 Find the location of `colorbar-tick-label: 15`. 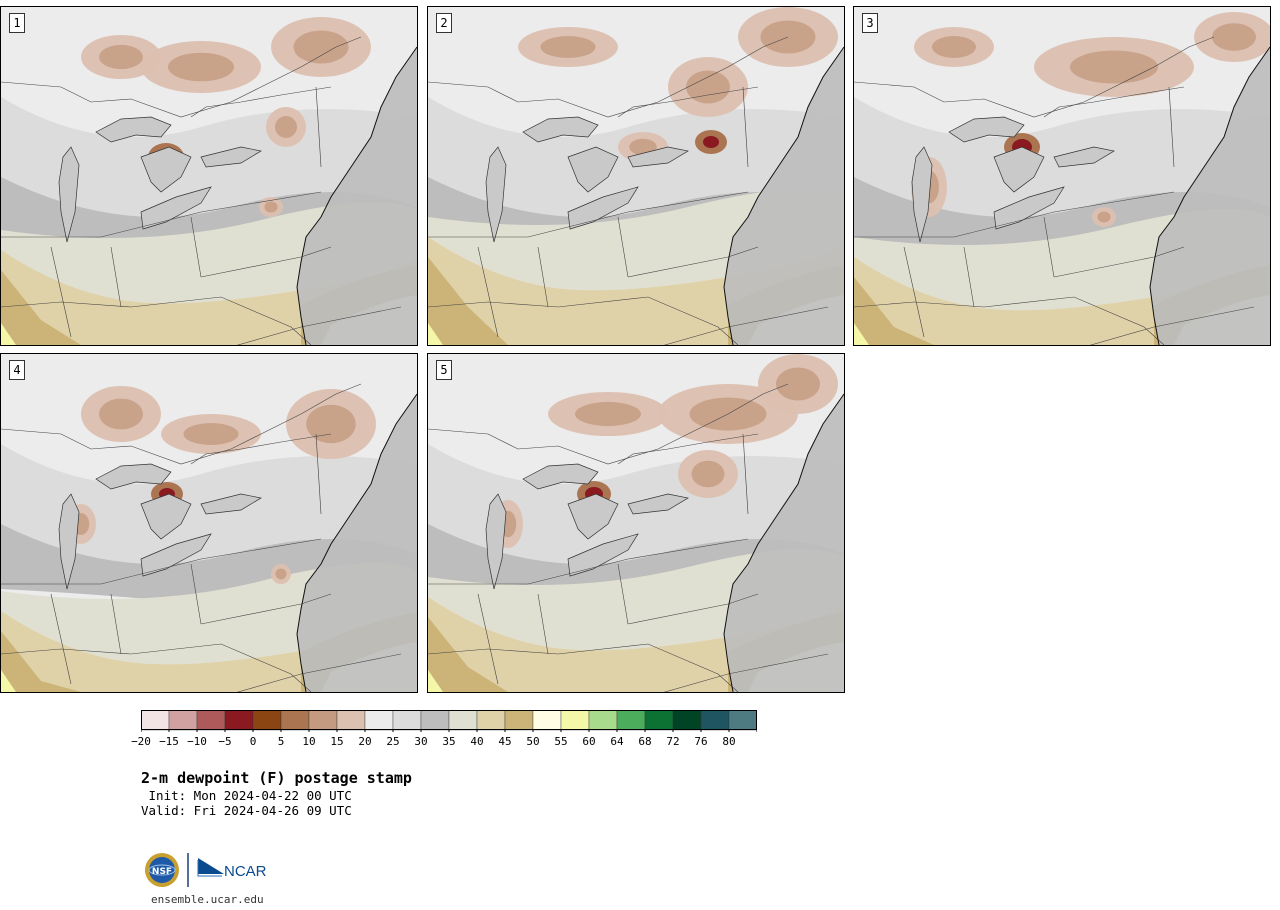

colorbar-tick-label: 15 is located at coordinates (337, 741).